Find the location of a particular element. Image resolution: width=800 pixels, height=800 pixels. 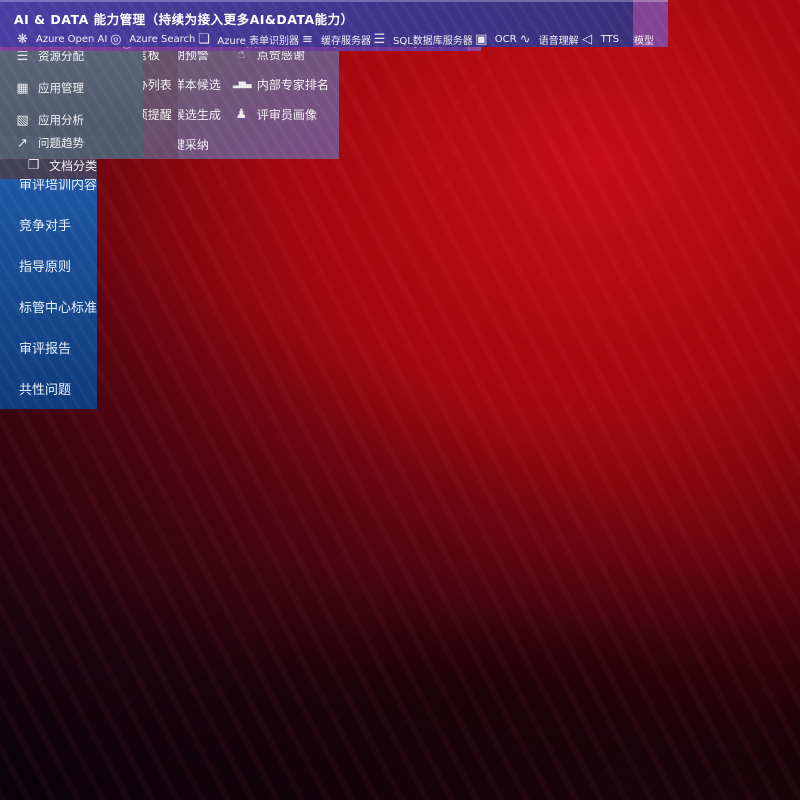

sidebar-item: 标管中心标准 is located at coordinates (58, 308).